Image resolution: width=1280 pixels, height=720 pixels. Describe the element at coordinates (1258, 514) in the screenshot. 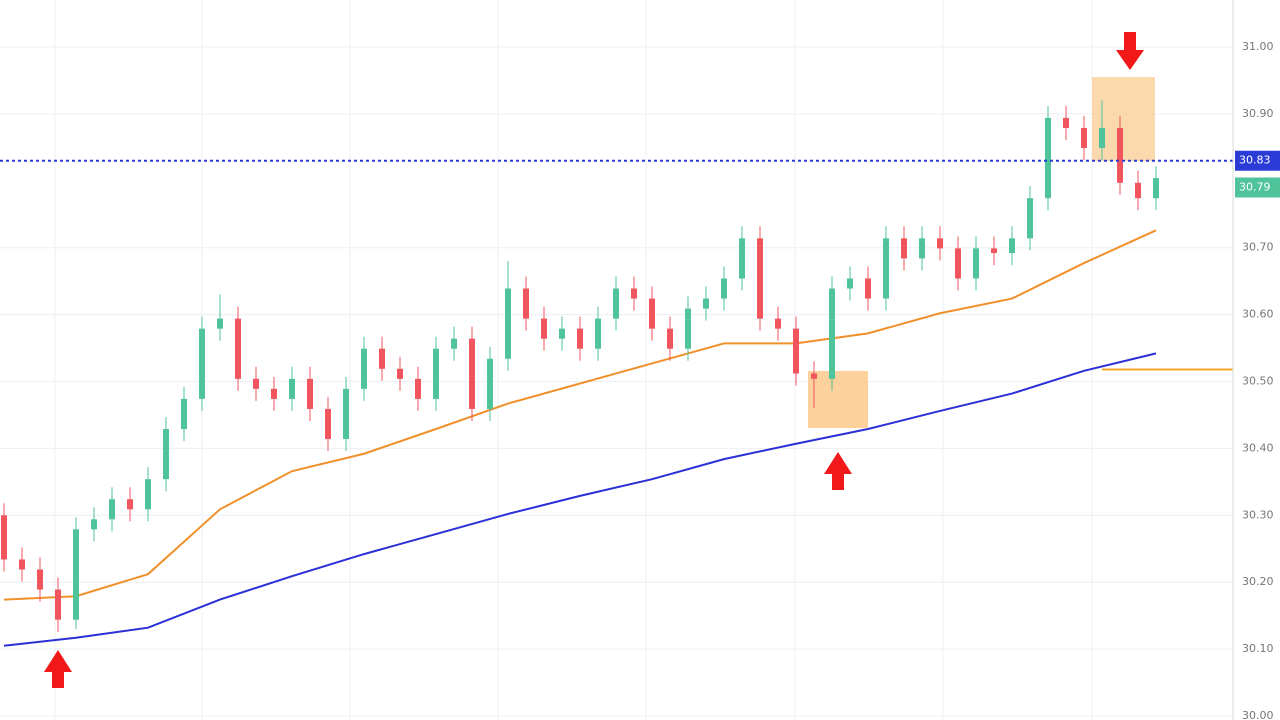

I see `y-tick-label: 30.30` at that location.